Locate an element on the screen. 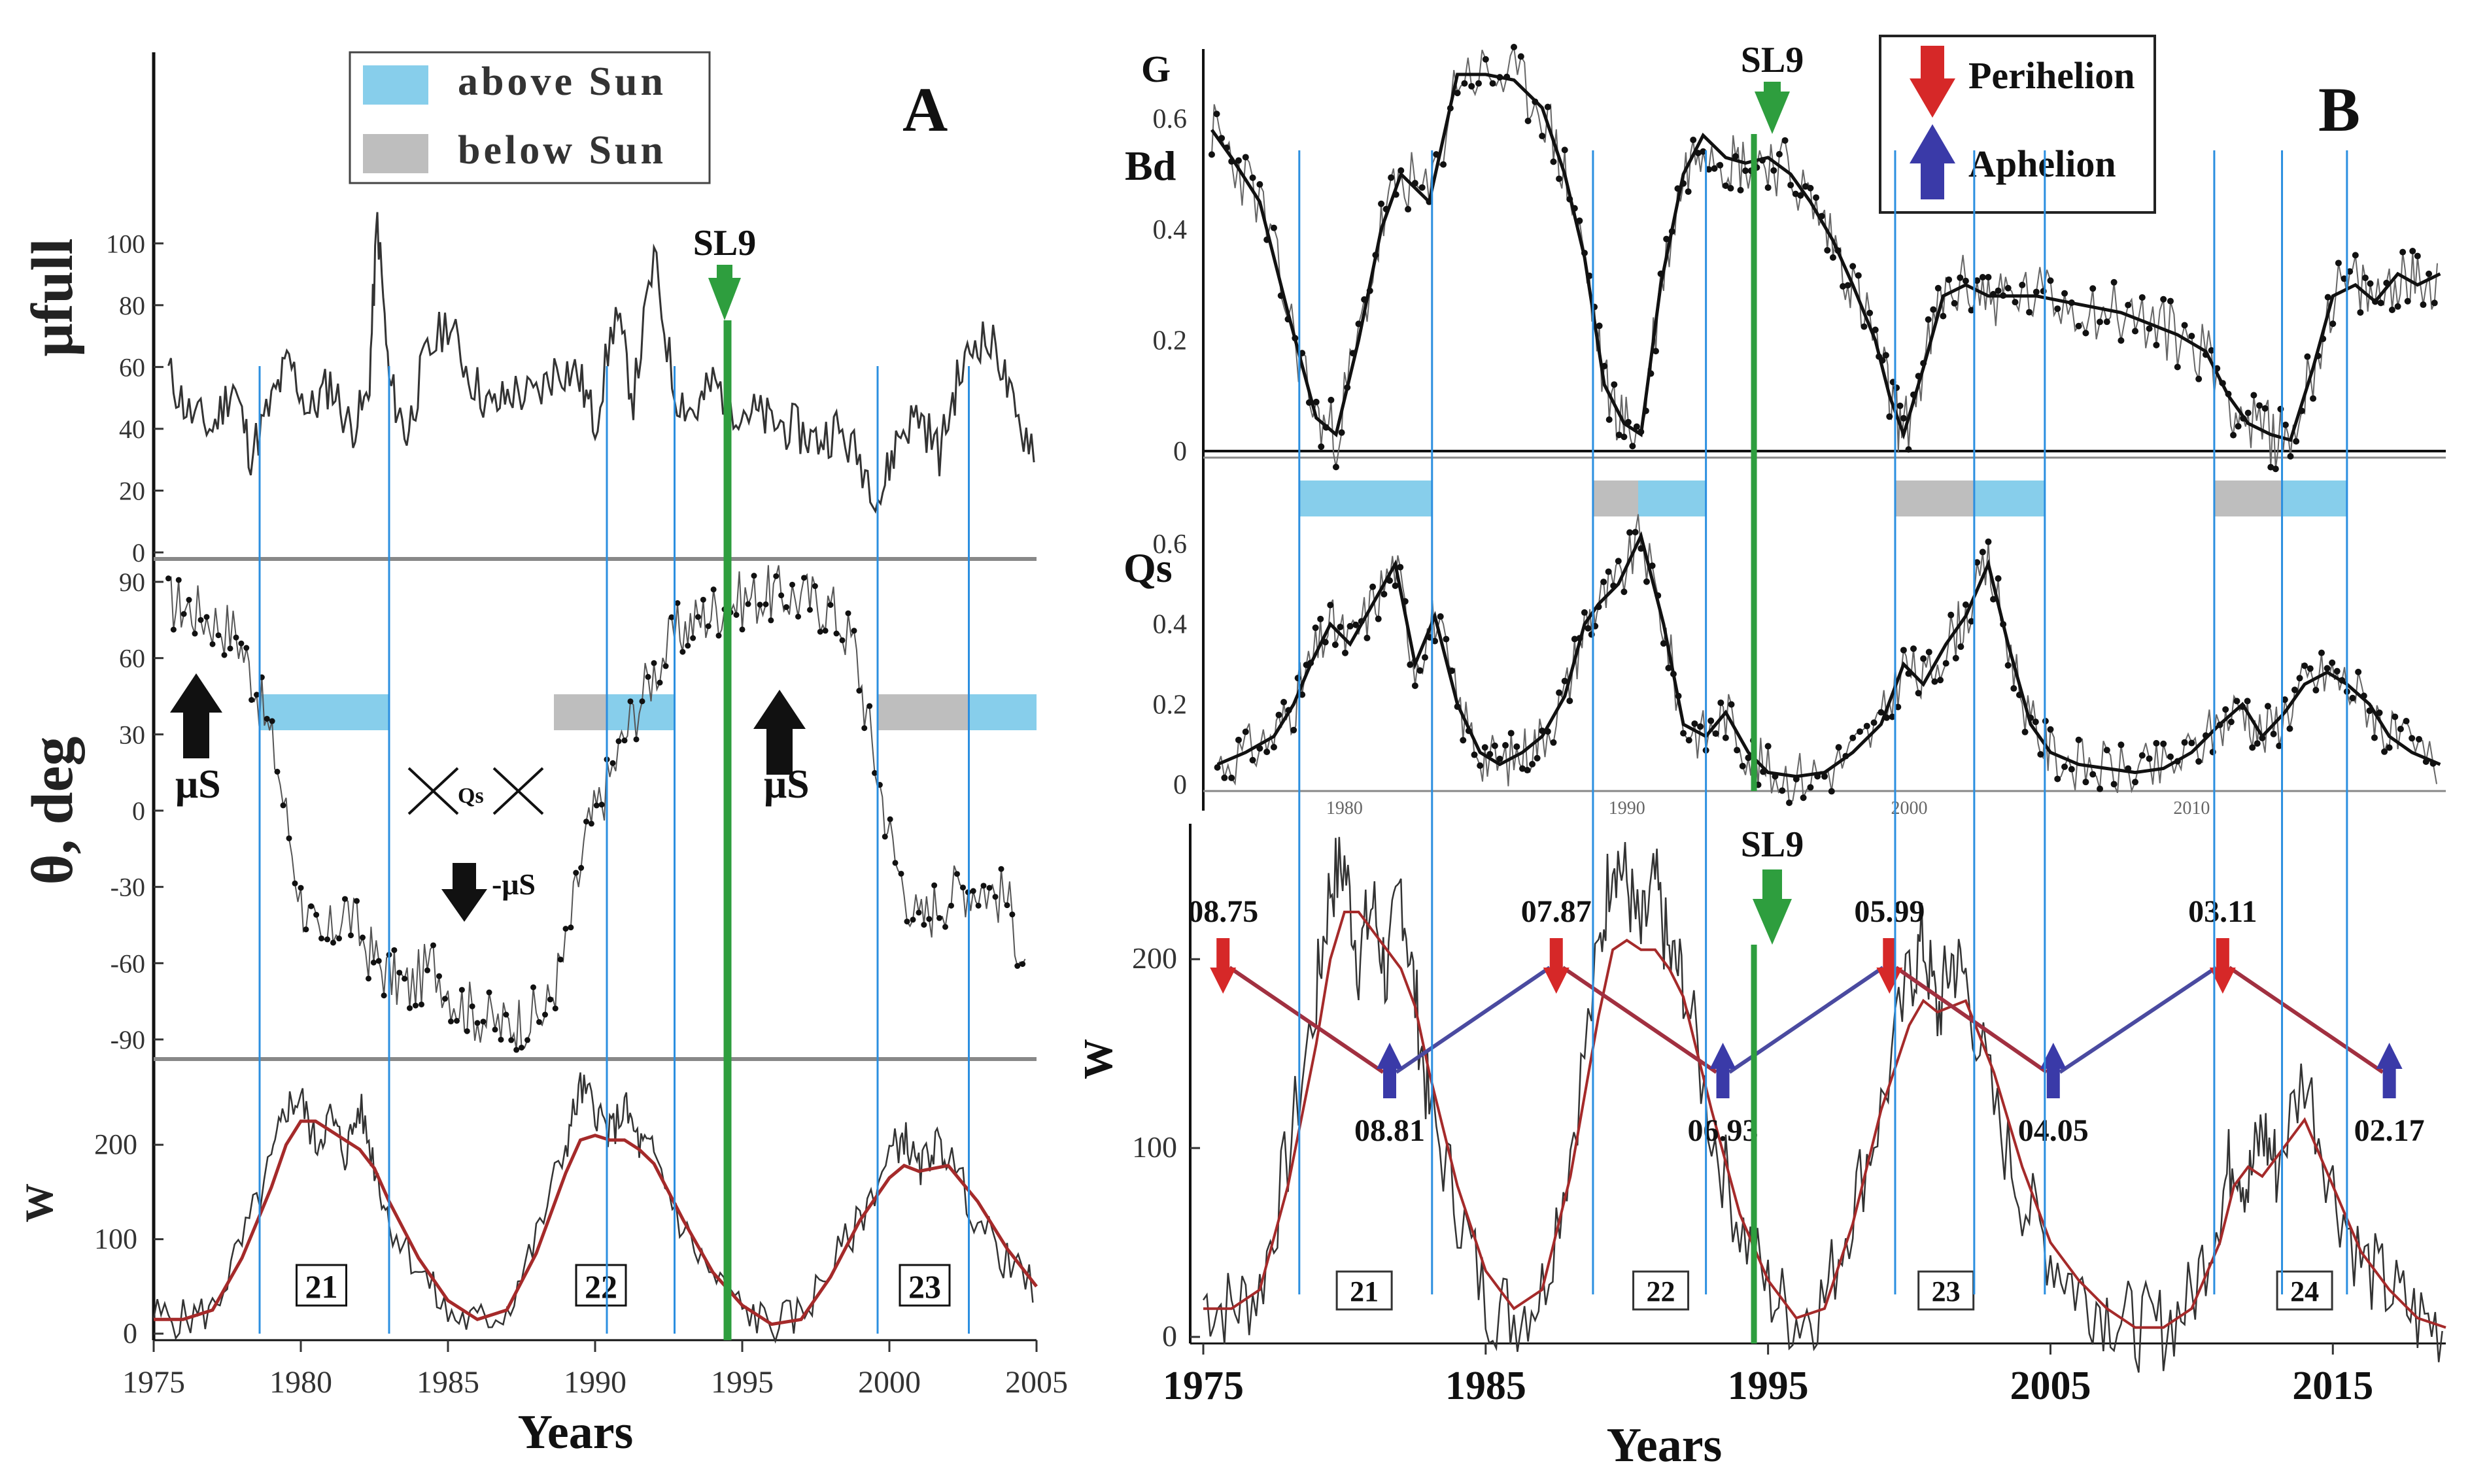 This screenshot has height=1484, width=2470. b-minor-xtick-label-2: 2000 is located at coordinates (1909, 808).